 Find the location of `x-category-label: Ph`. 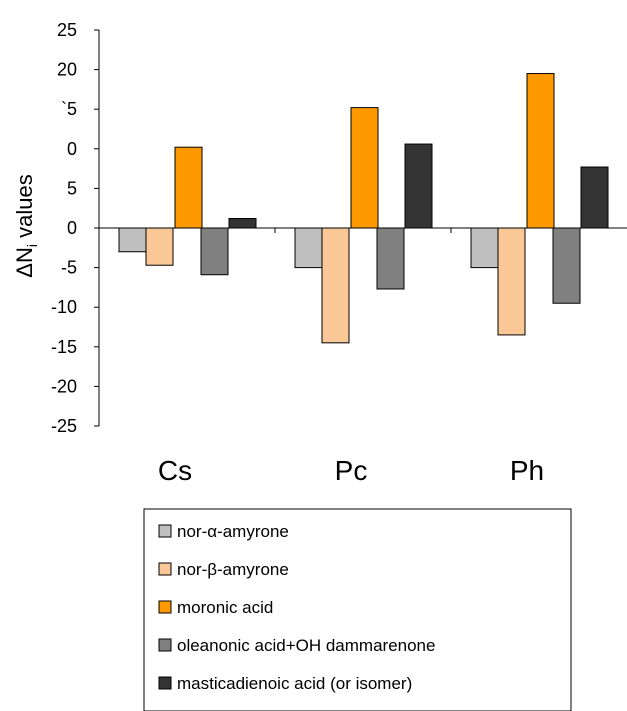

x-category-label: Ph is located at coordinates (527, 470).